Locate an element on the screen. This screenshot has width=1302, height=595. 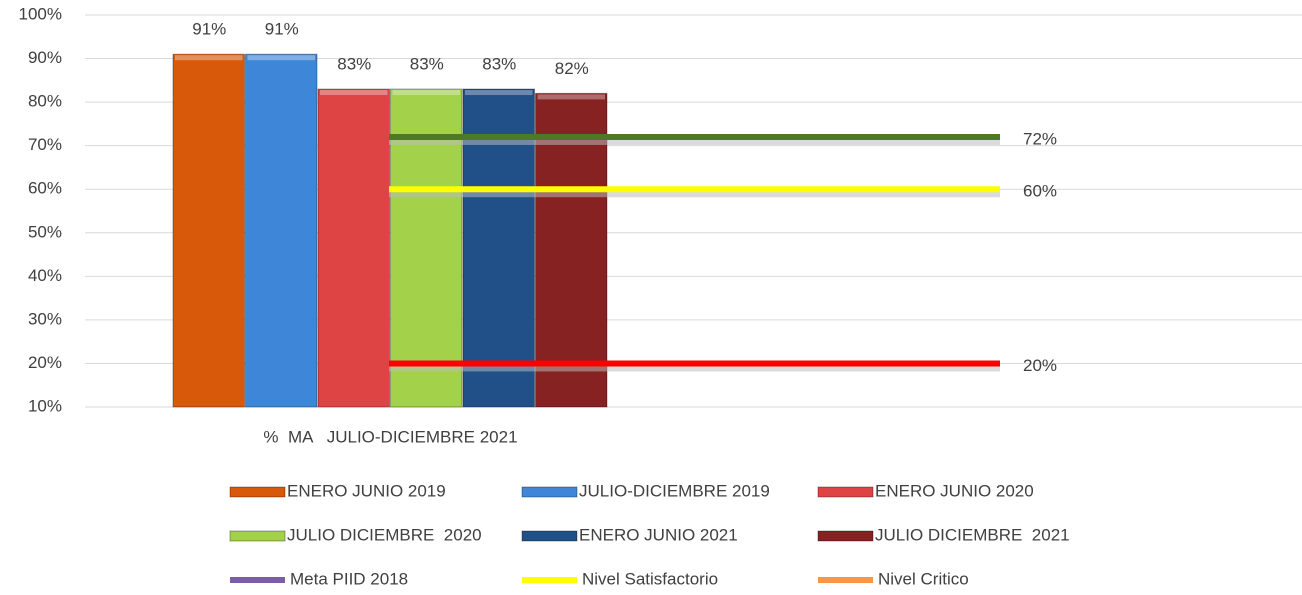
y-tick-label: 20% is located at coordinates (45, 362).